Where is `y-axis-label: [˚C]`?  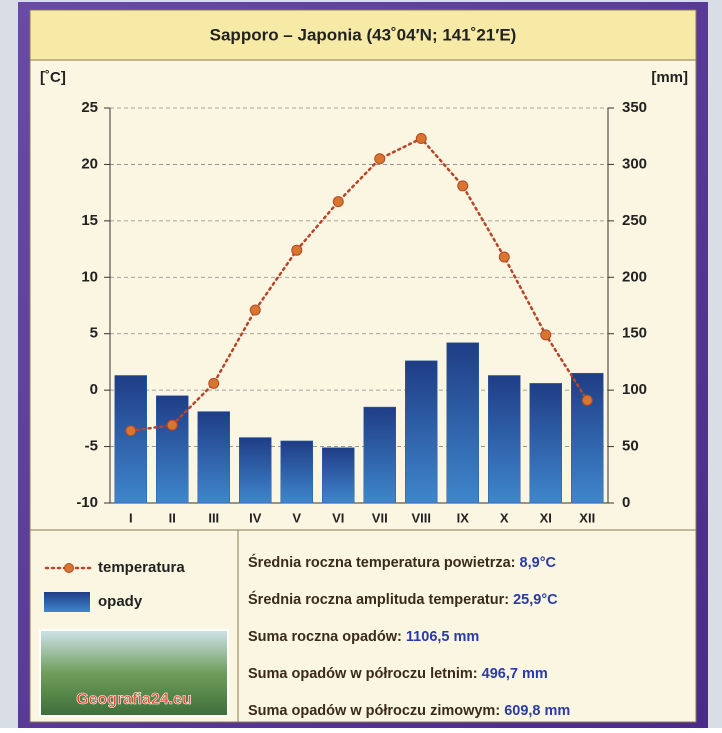
y-axis-label: [˚C] is located at coordinates (53, 77).